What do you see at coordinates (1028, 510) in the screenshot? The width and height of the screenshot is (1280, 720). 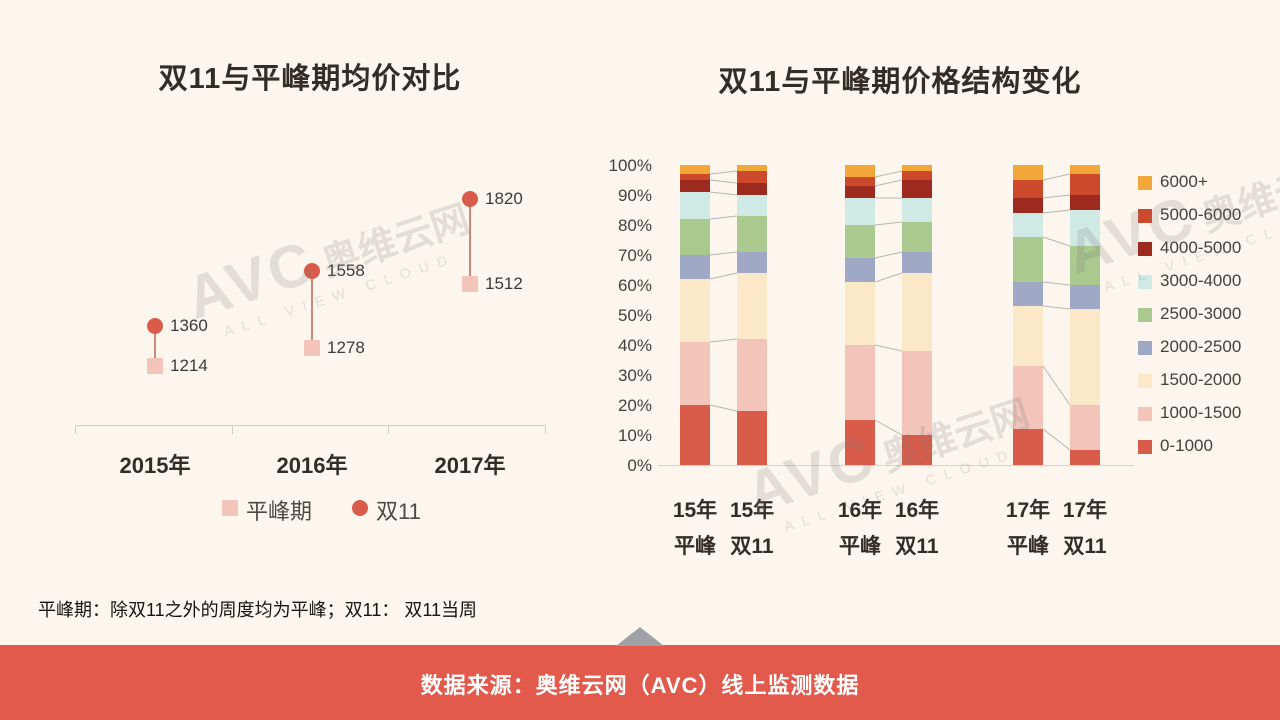 I see `x-category-year: 17年` at bounding box center [1028, 510].